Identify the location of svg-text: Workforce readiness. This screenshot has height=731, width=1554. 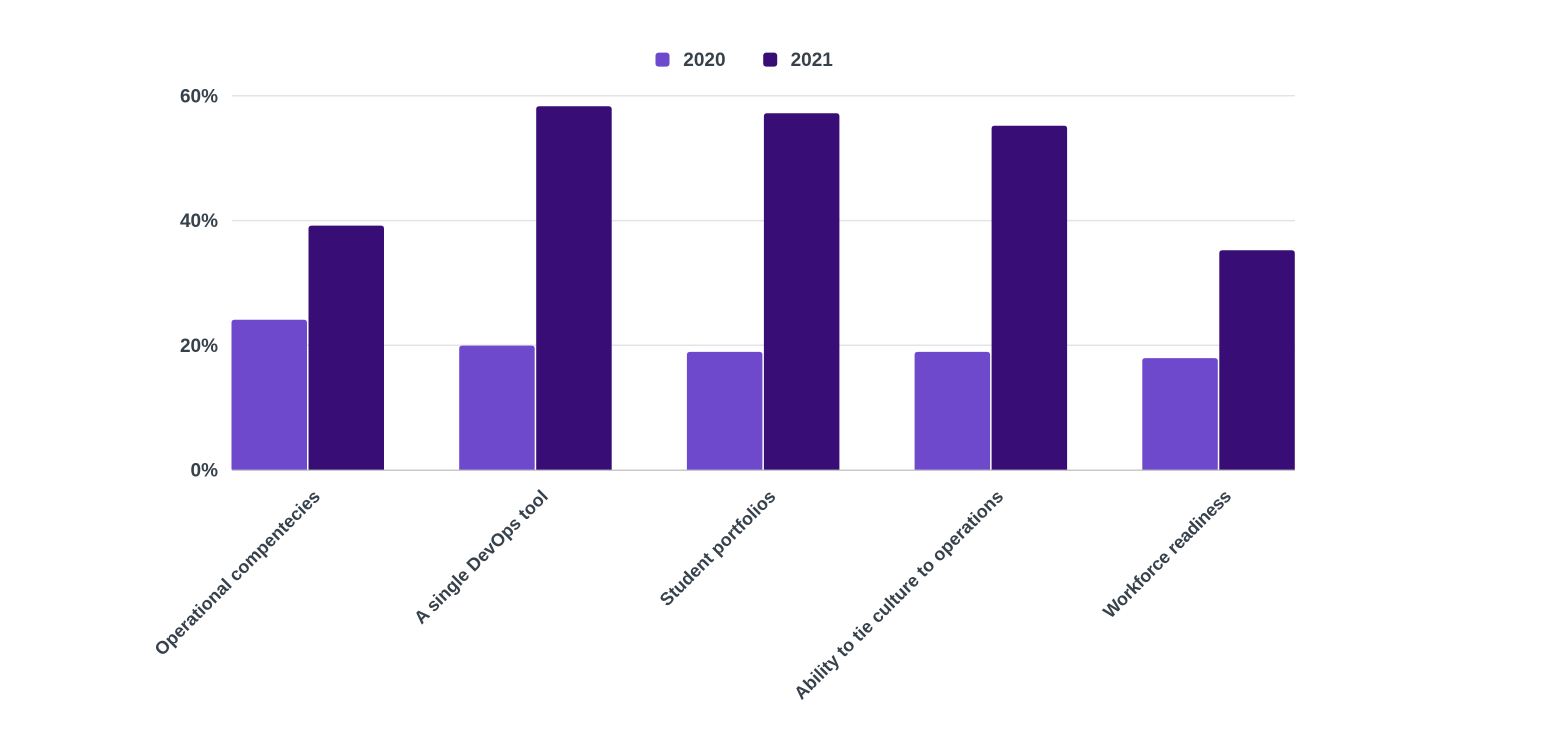
(1167, 554).